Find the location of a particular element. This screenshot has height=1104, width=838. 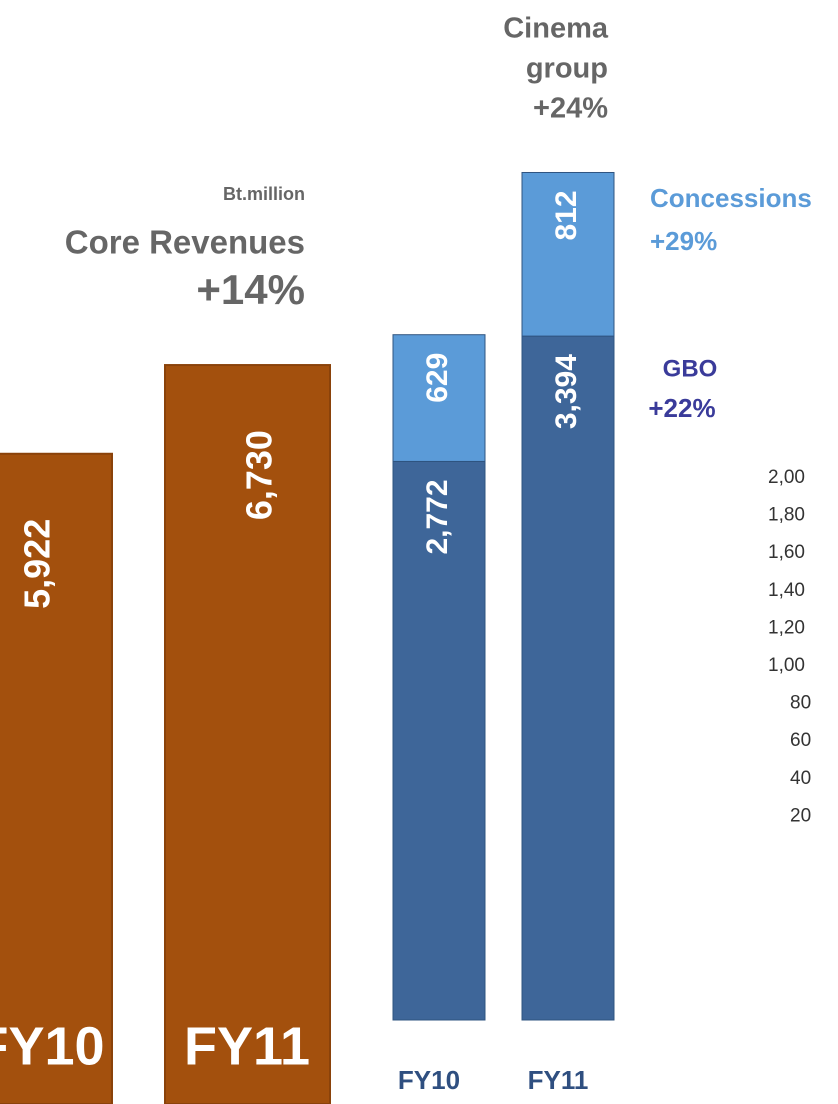

y-tick-label: 1,80 is located at coordinates (786, 515).